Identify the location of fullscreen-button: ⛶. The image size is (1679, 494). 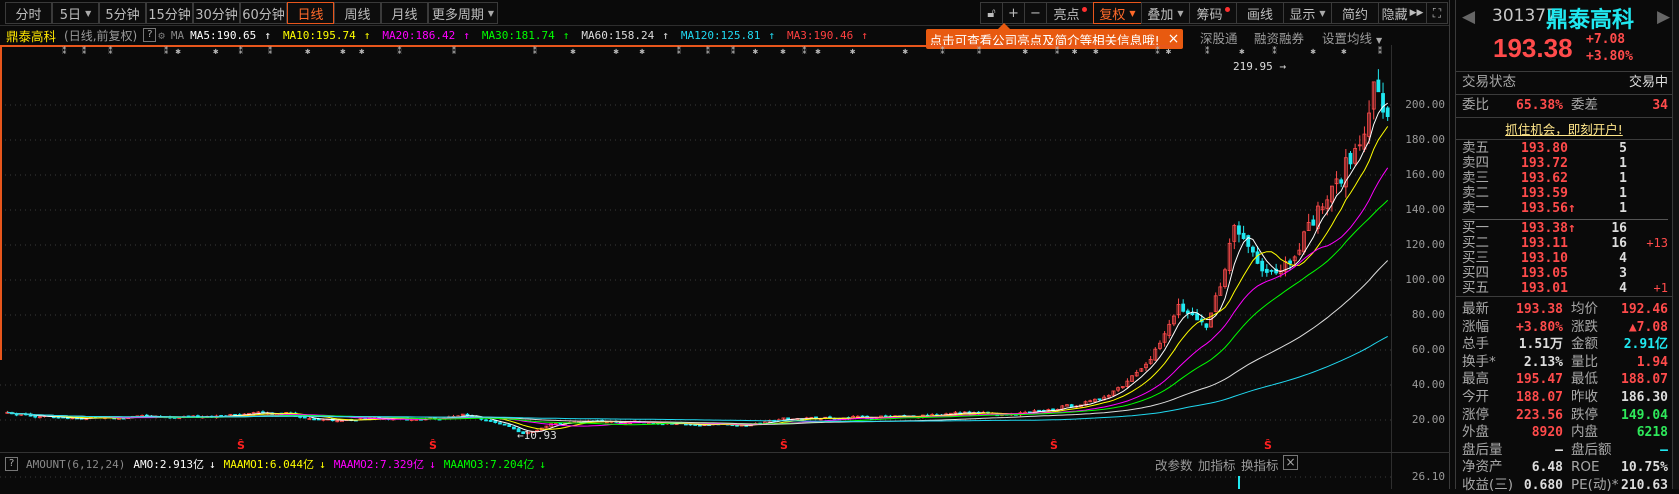
(1437, 13).